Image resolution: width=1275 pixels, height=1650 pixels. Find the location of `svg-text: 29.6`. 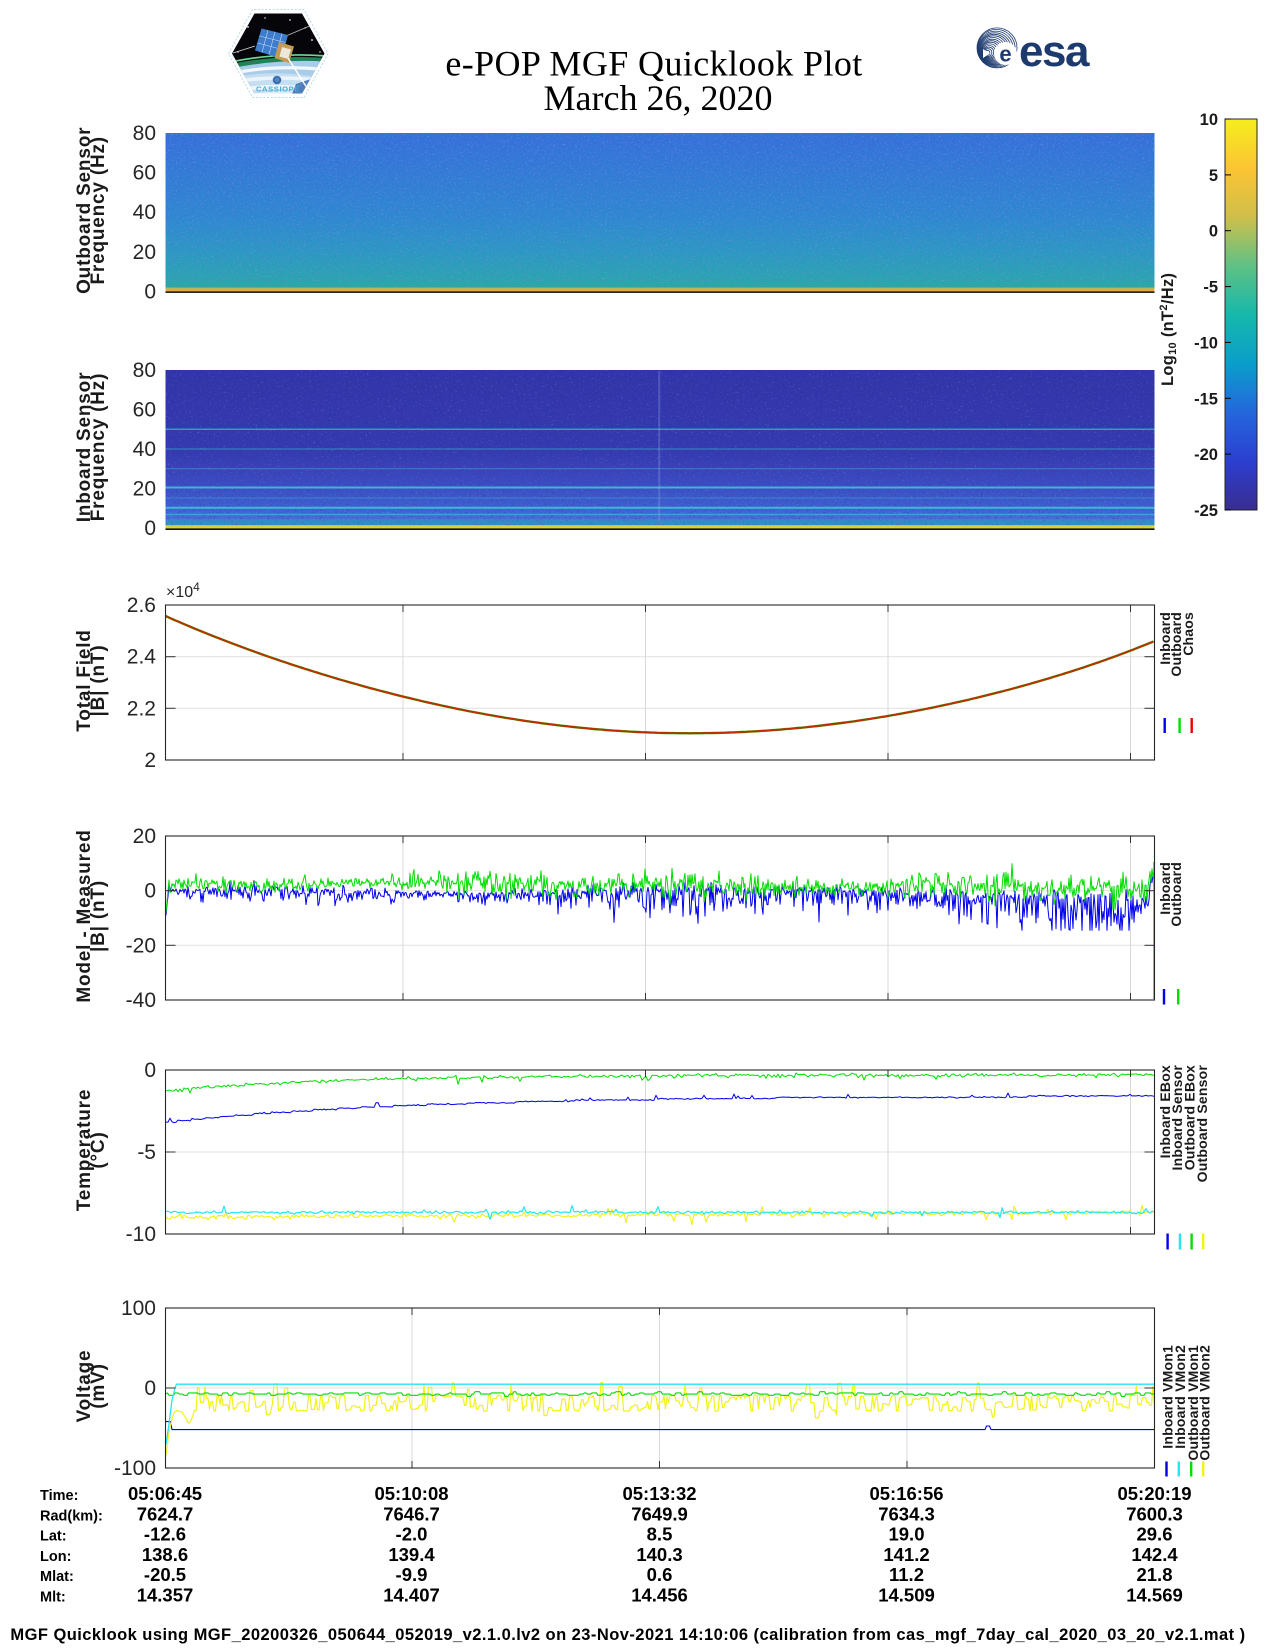

svg-text: 29.6 is located at coordinates (1154, 1534).